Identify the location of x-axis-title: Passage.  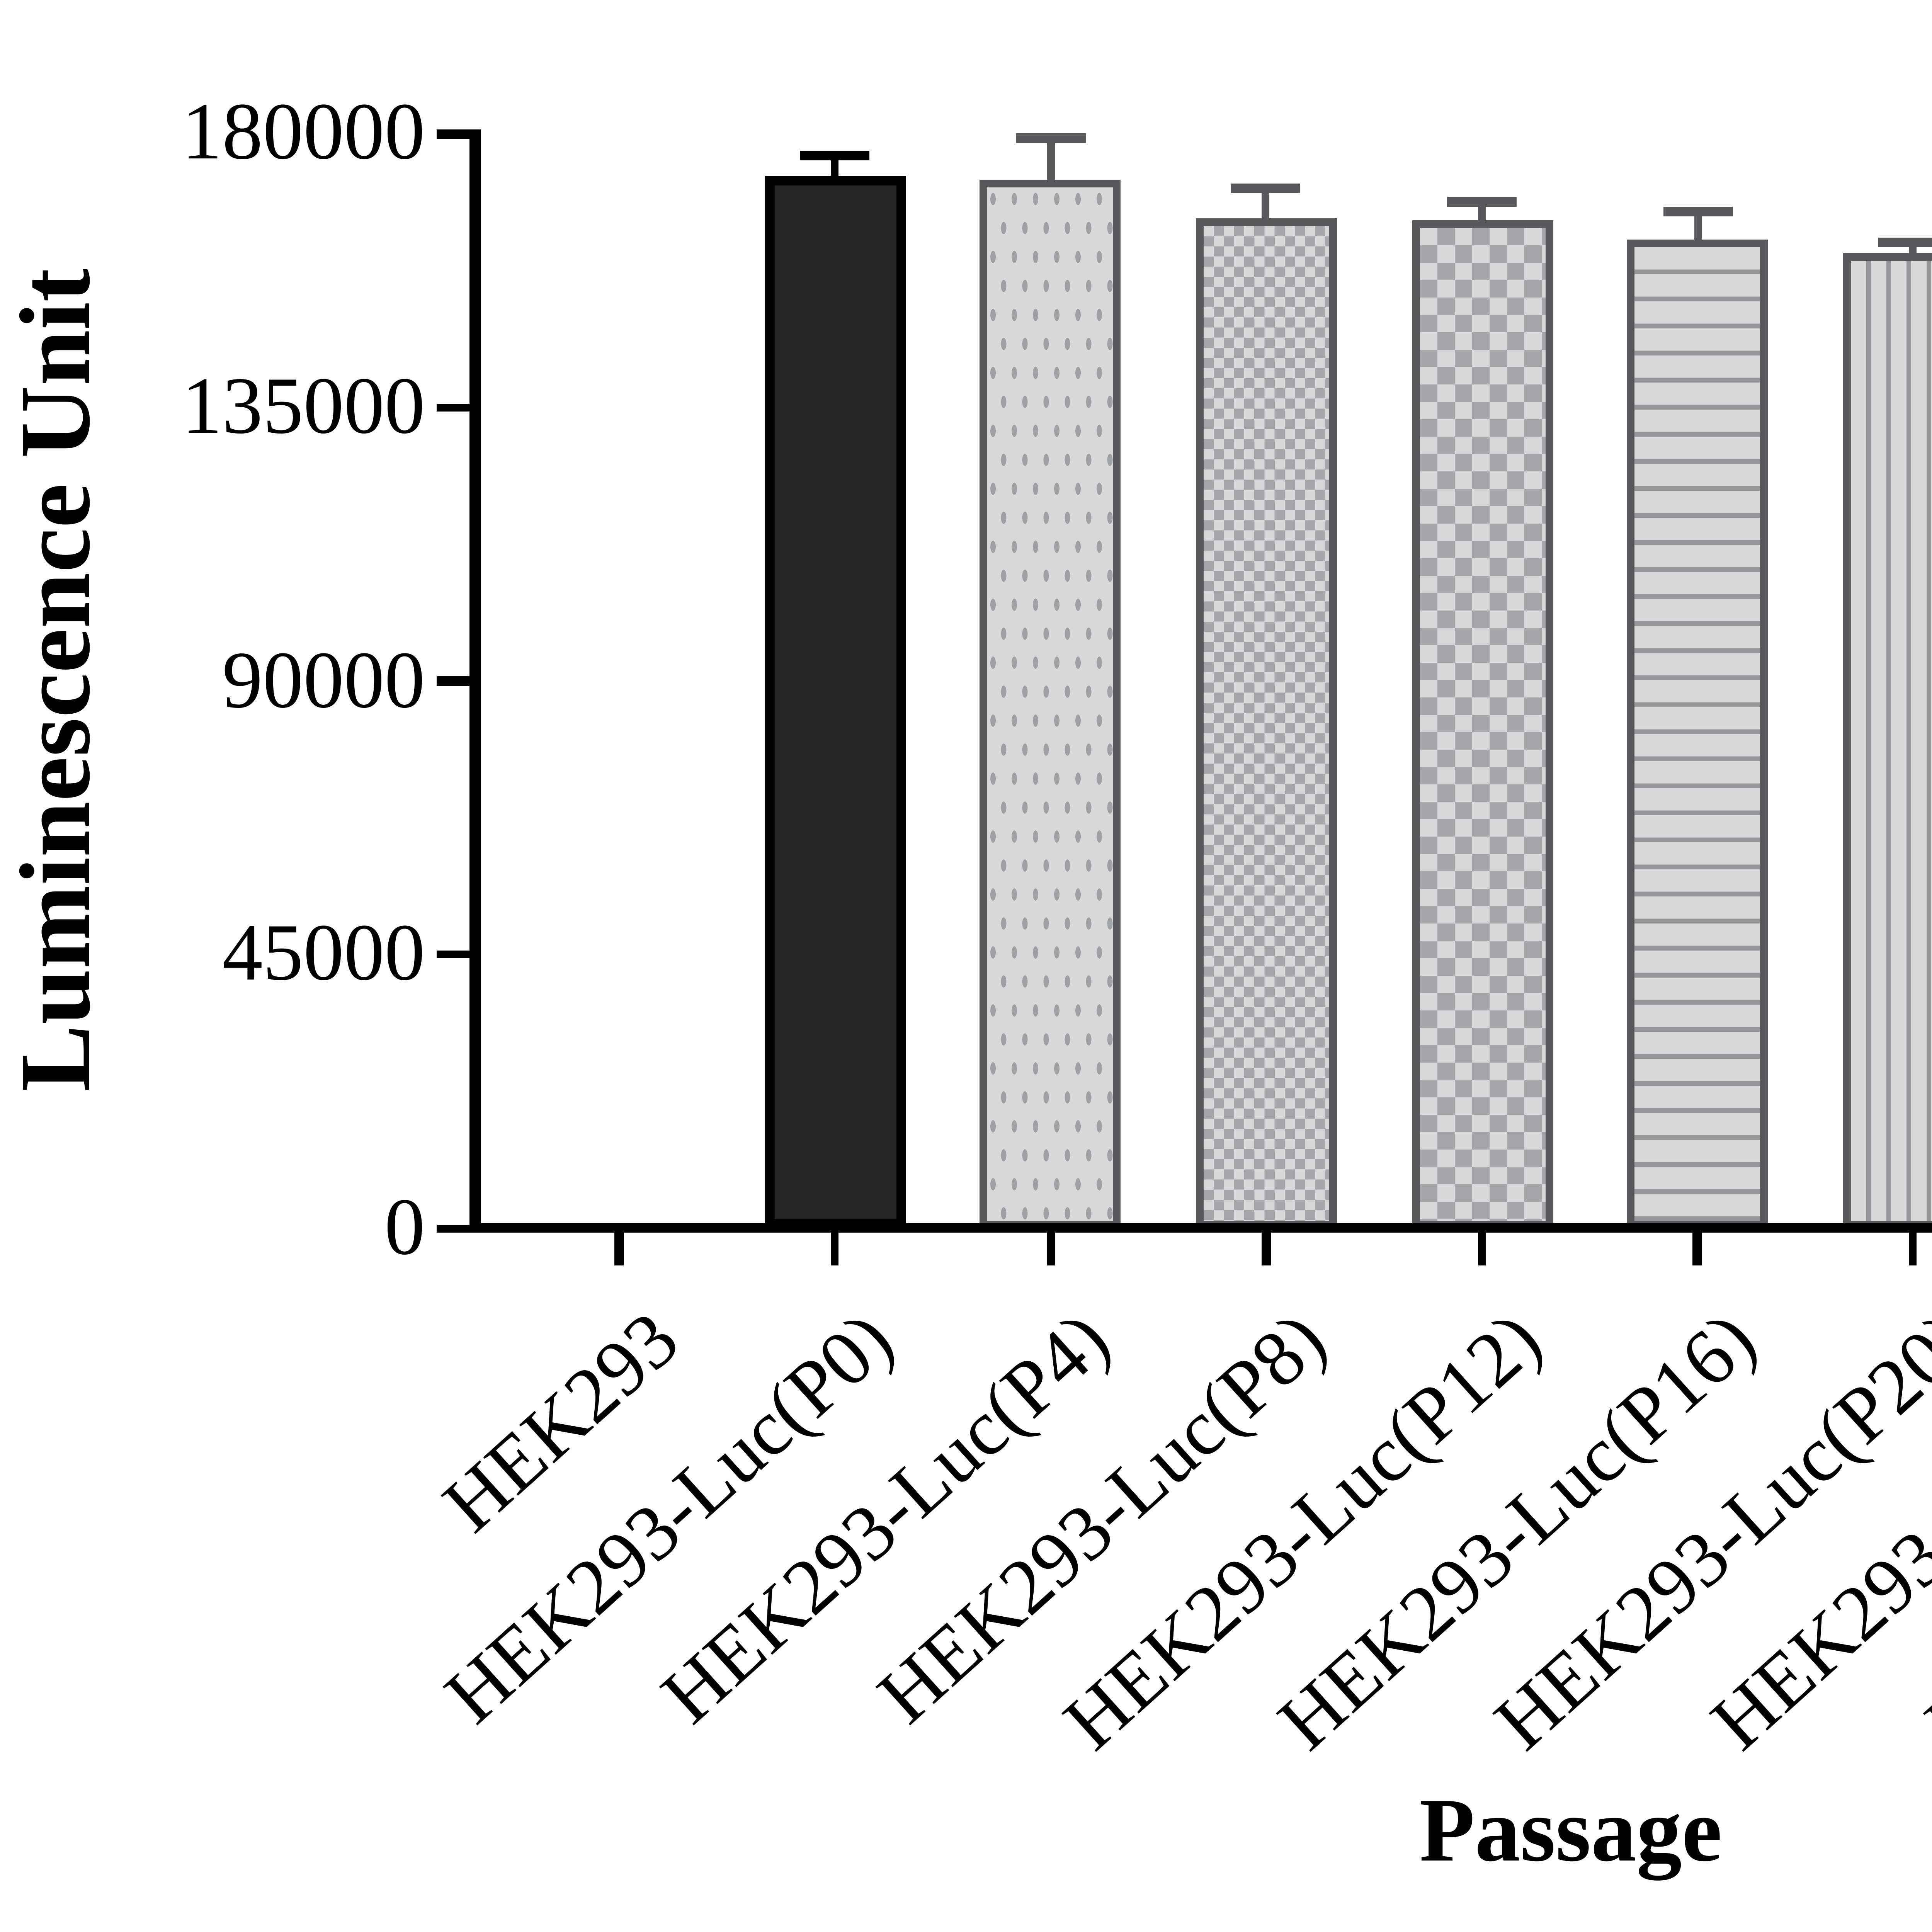
(1570, 1831).